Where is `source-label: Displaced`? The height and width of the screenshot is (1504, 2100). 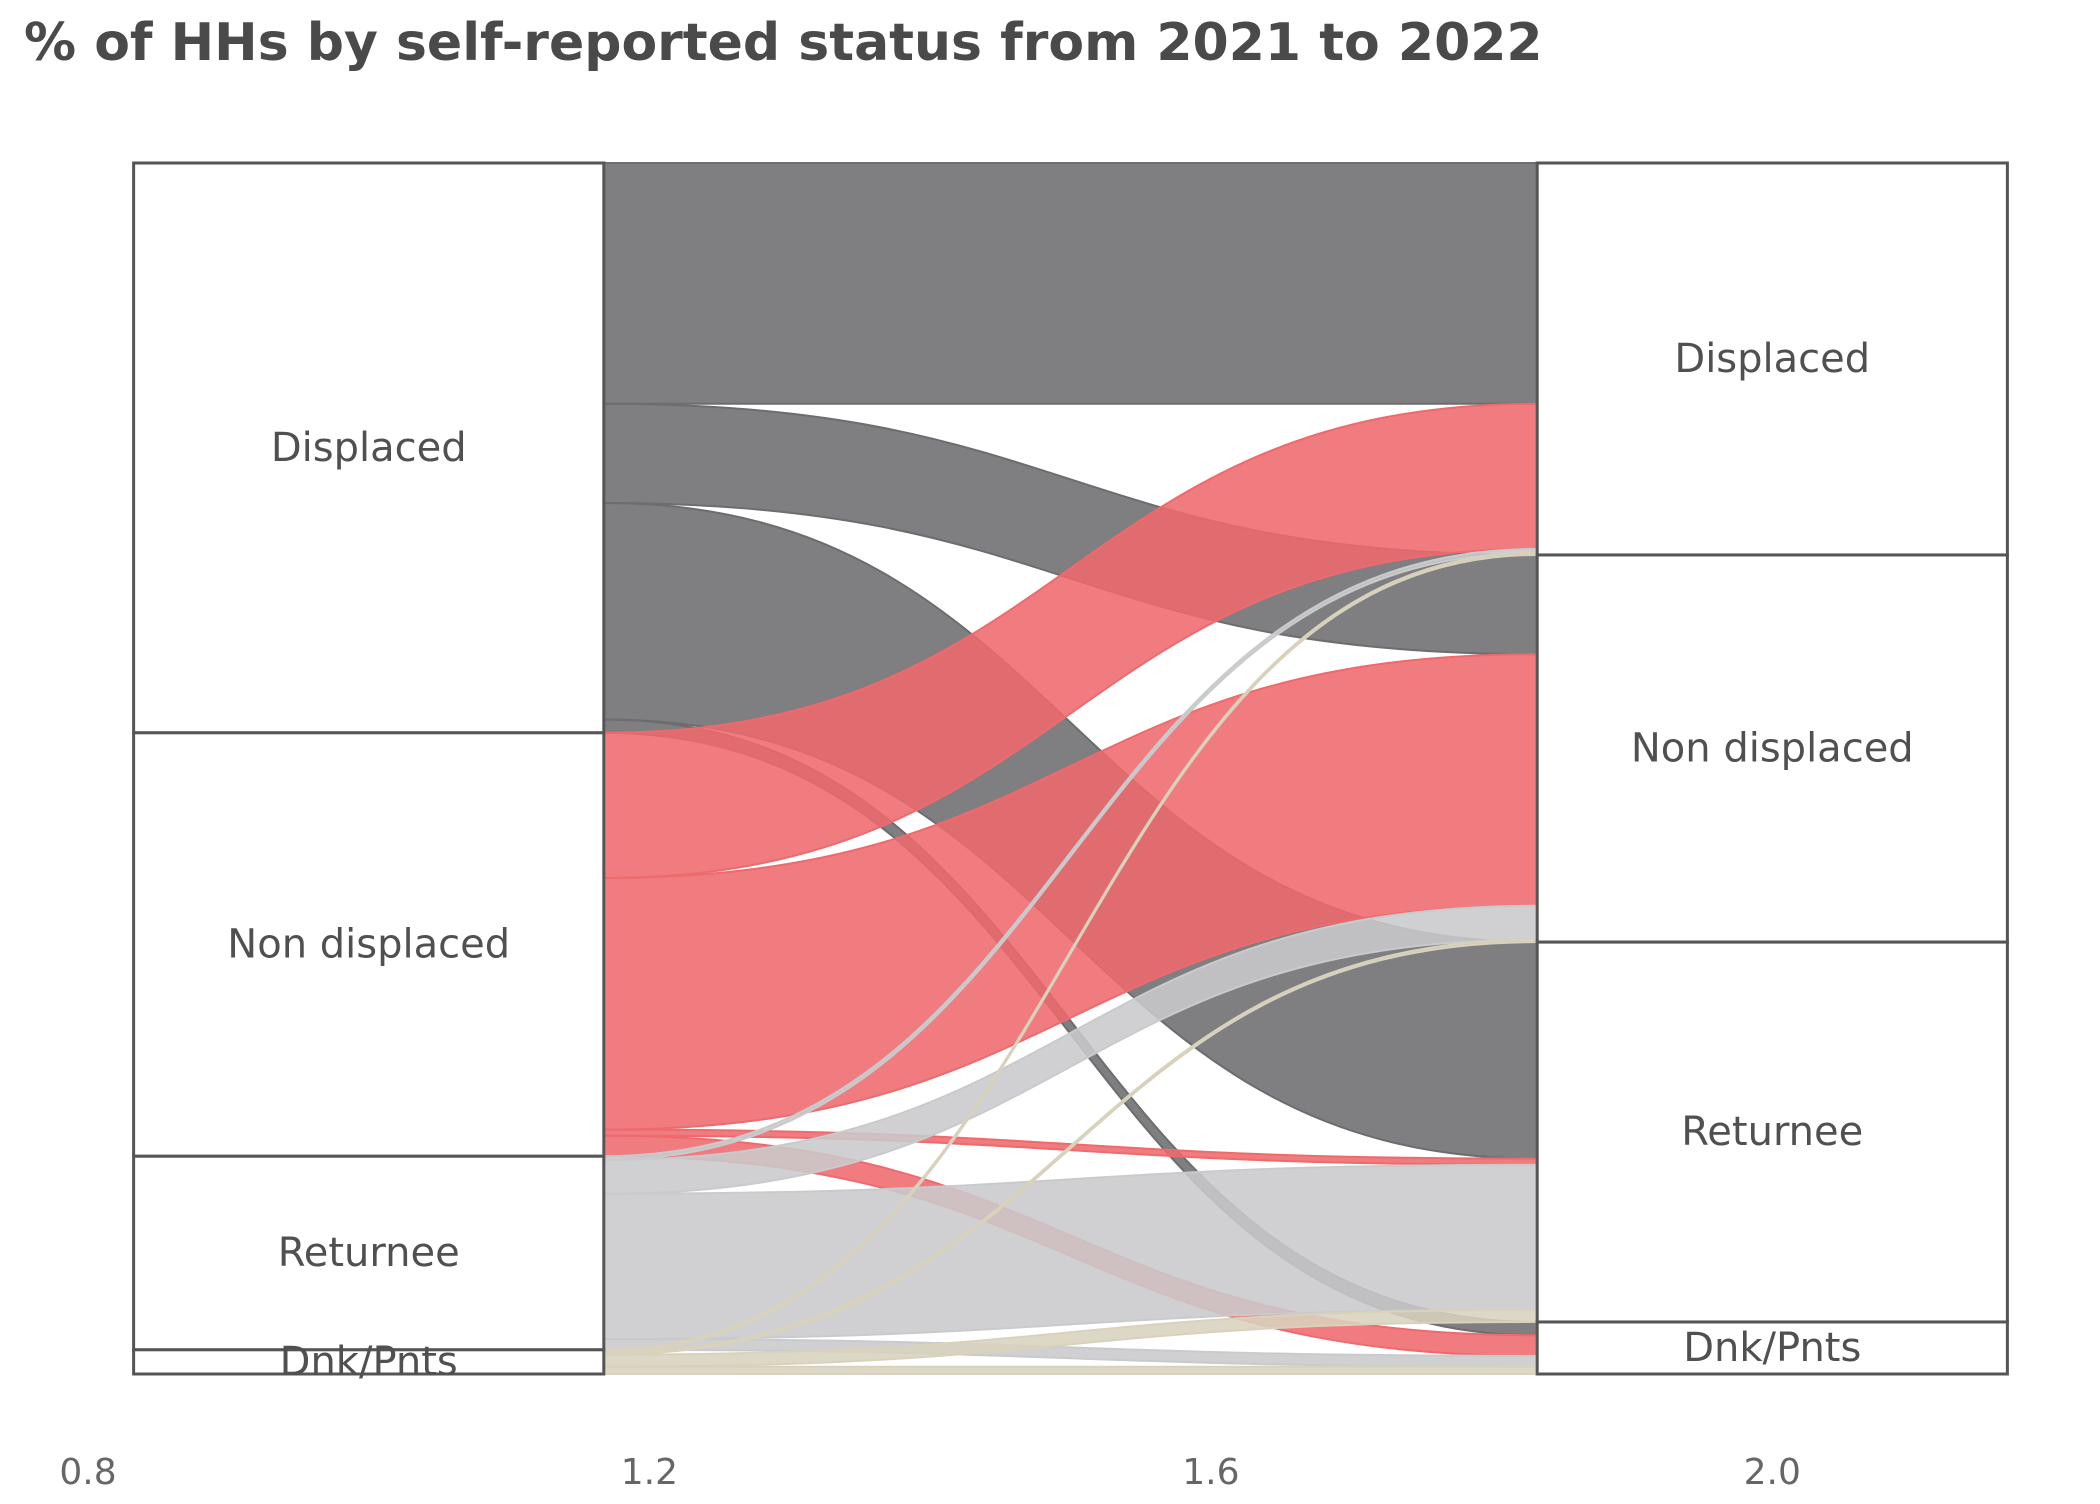 source-label: Displaced is located at coordinates (369, 448).